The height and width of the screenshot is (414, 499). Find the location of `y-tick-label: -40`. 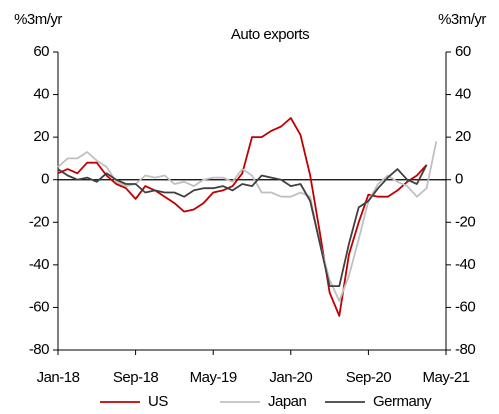

y-tick-label: -40 is located at coordinates (39, 264).